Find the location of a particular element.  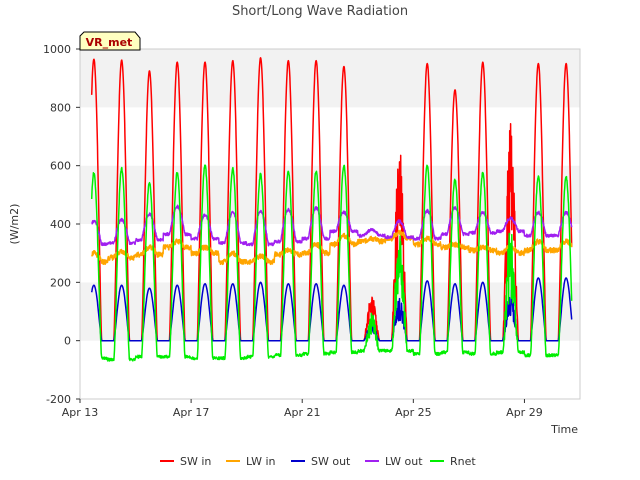

site-badge-shape is located at coordinates (110, 41).